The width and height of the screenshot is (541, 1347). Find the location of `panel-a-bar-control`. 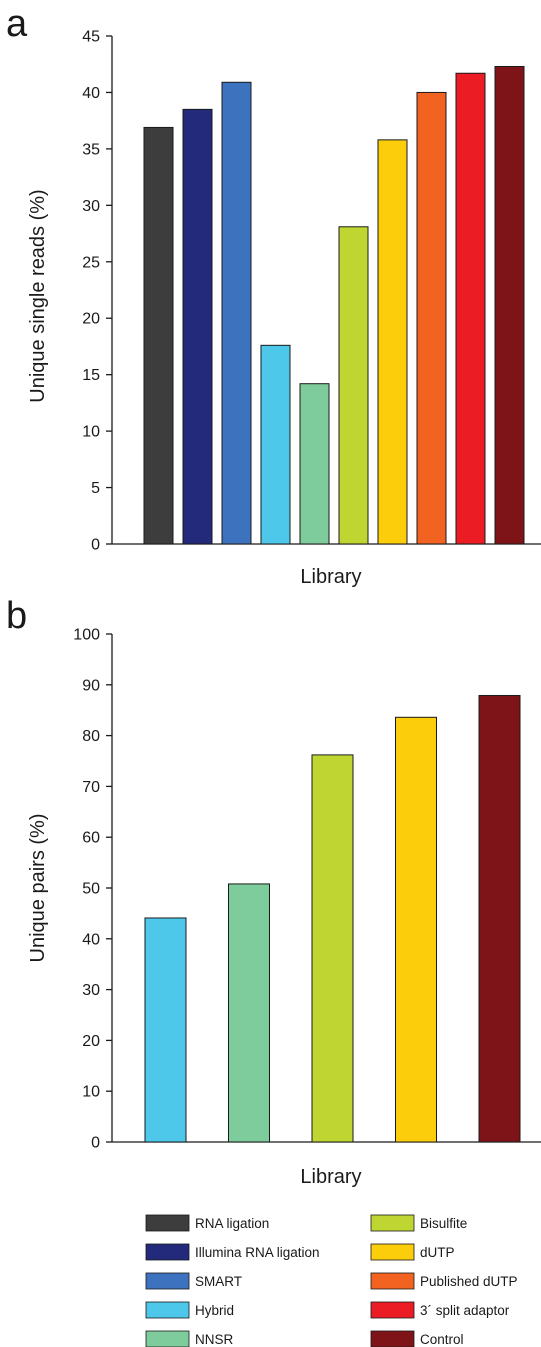

panel-a-bar-control is located at coordinates (509, 305).